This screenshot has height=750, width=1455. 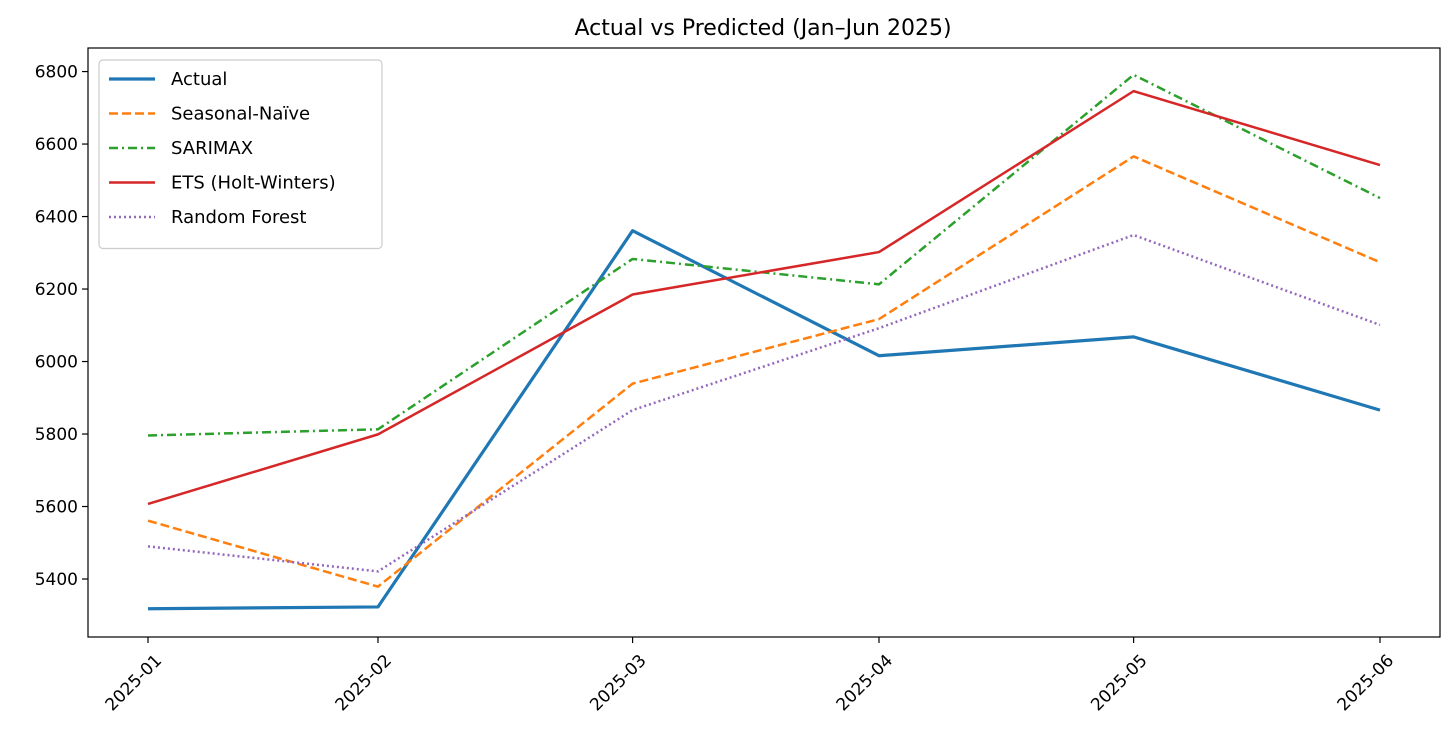 I want to click on legend-label-2: SARIMAX, so click(x=212, y=148).